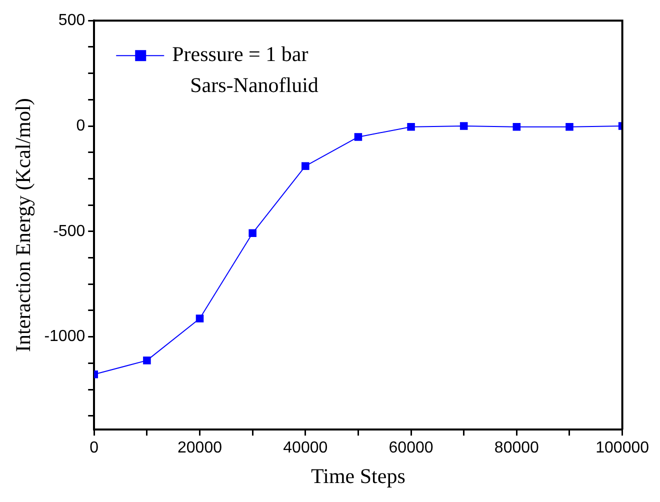 This screenshot has width=660, height=502. What do you see at coordinates (65, 337) in the screenshot?
I see `y-tick-label: -1000` at bounding box center [65, 337].